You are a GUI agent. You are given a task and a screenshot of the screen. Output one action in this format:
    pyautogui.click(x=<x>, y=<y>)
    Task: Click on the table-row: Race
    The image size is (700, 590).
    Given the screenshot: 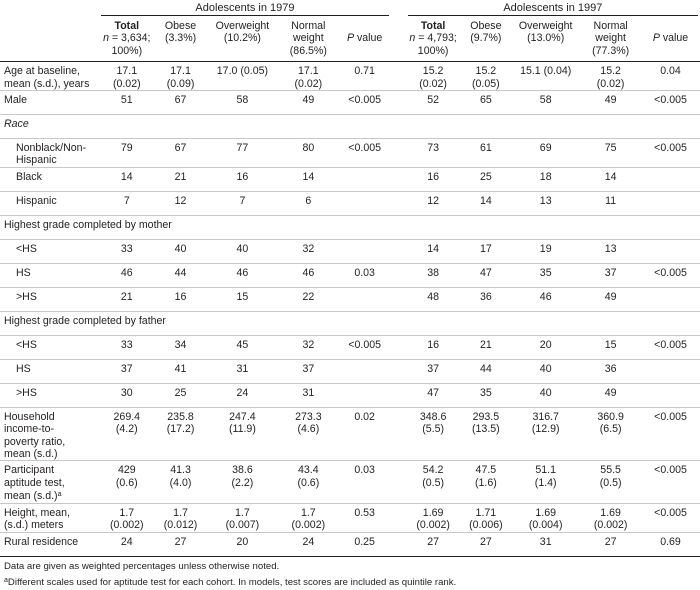 What is the action you would take?
    pyautogui.click(x=350, y=127)
    